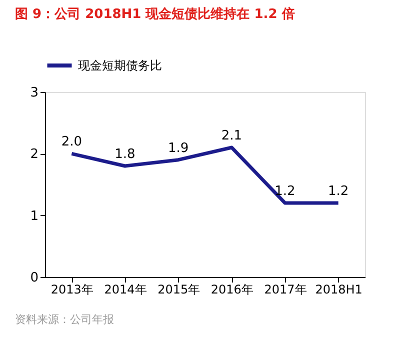 The image size is (409, 343). I want to click on x-tick-label: 2014年, so click(125, 289).